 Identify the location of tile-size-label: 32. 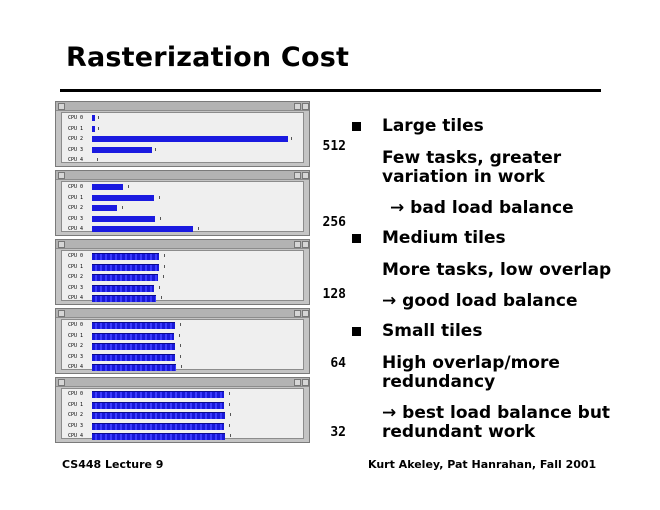
(338, 432).